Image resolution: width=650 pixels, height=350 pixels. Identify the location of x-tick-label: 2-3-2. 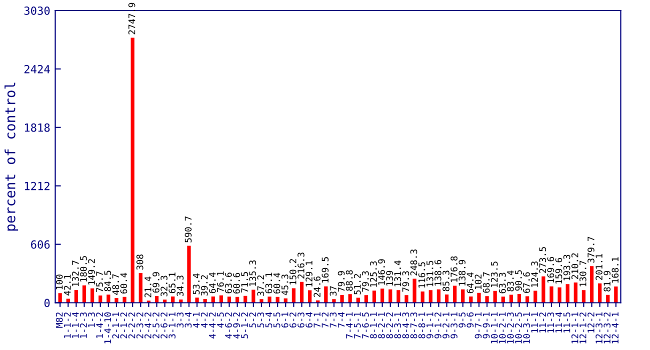
(140, 325).